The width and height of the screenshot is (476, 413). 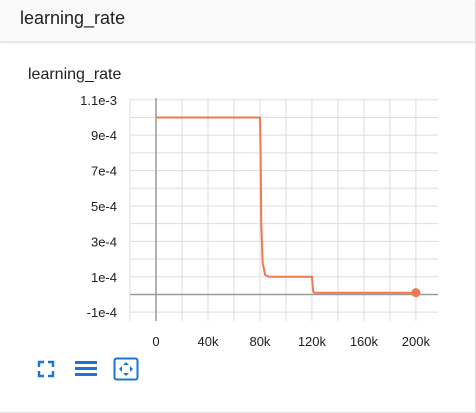 What do you see at coordinates (207, 341) in the screenshot?
I see `x-tick-label: 40k` at bounding box center [207, 341].